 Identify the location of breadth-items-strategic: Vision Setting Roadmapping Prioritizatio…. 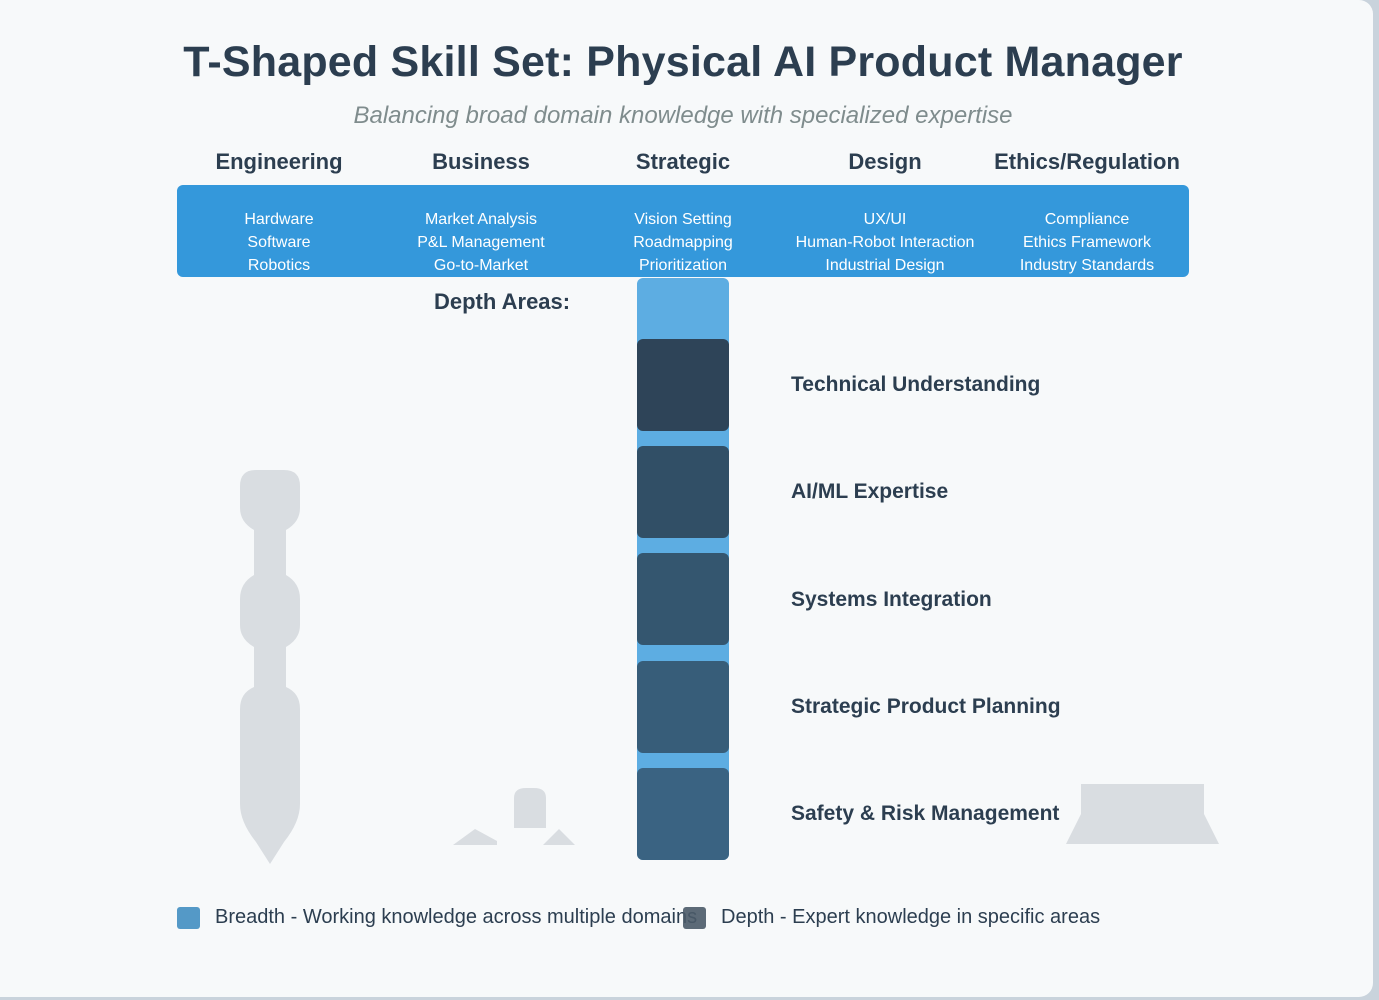
(683, 242).